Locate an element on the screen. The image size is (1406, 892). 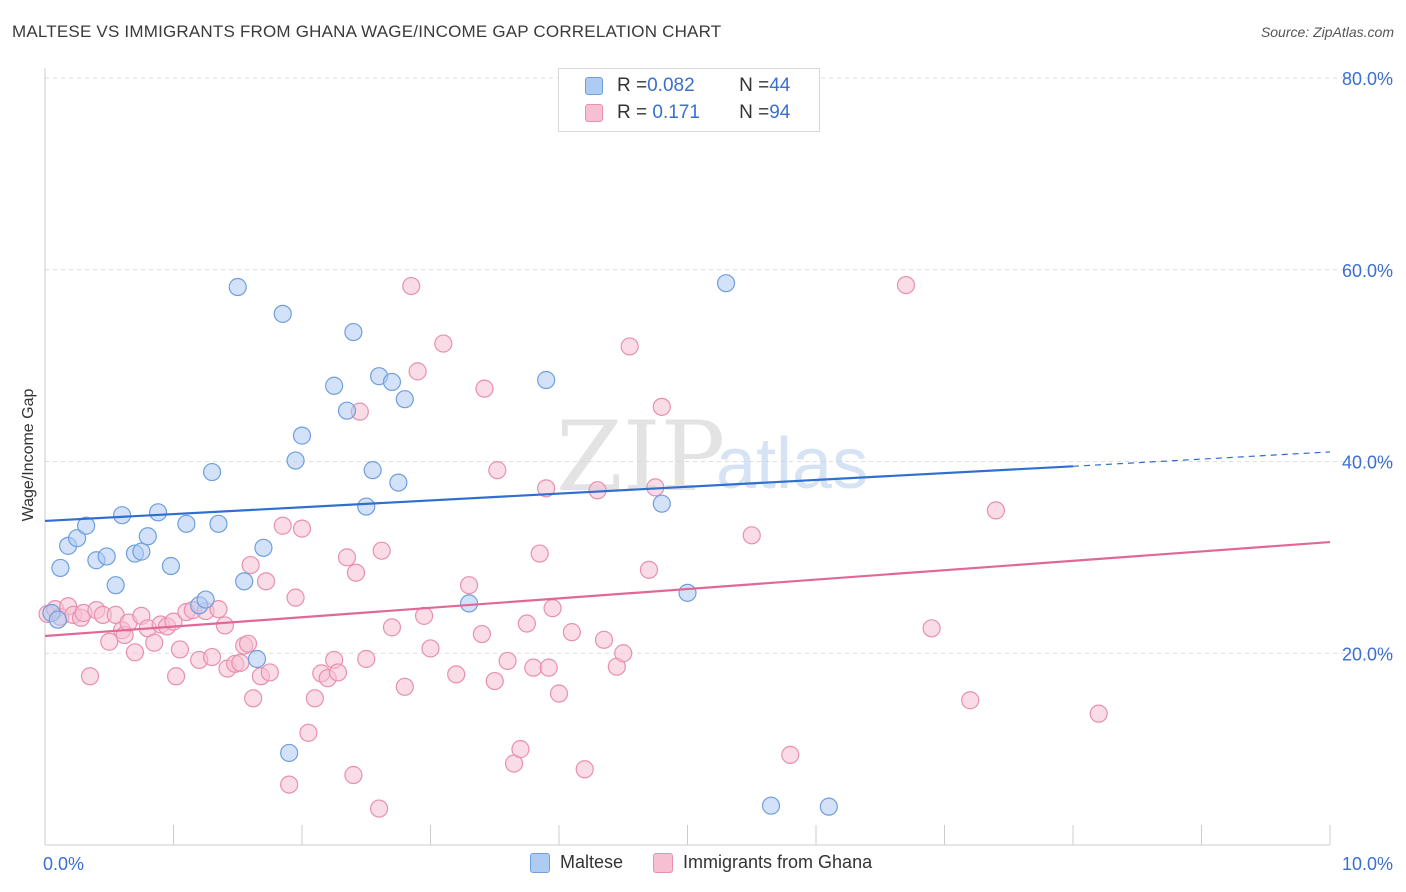
stats-row-ghana: R = 0.171 N = 94 is located at coordinates (687, 113).